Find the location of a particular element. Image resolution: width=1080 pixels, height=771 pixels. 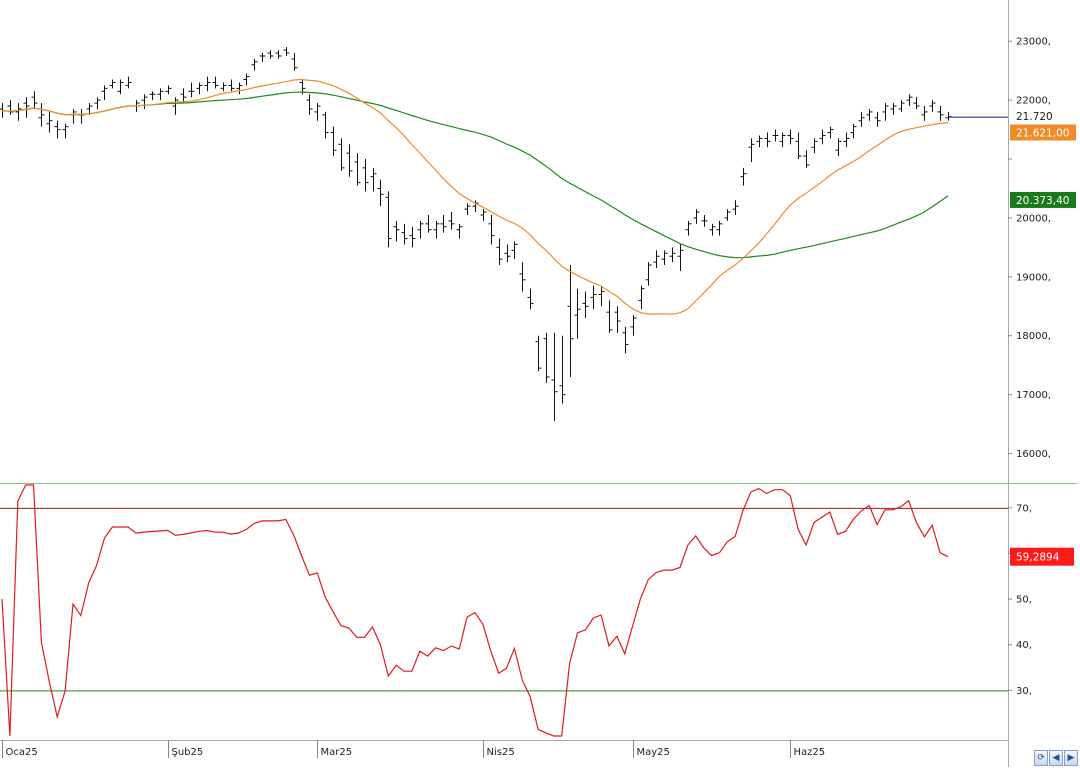

ma-slow-tag-bg is located at coordinates (1043, 199).